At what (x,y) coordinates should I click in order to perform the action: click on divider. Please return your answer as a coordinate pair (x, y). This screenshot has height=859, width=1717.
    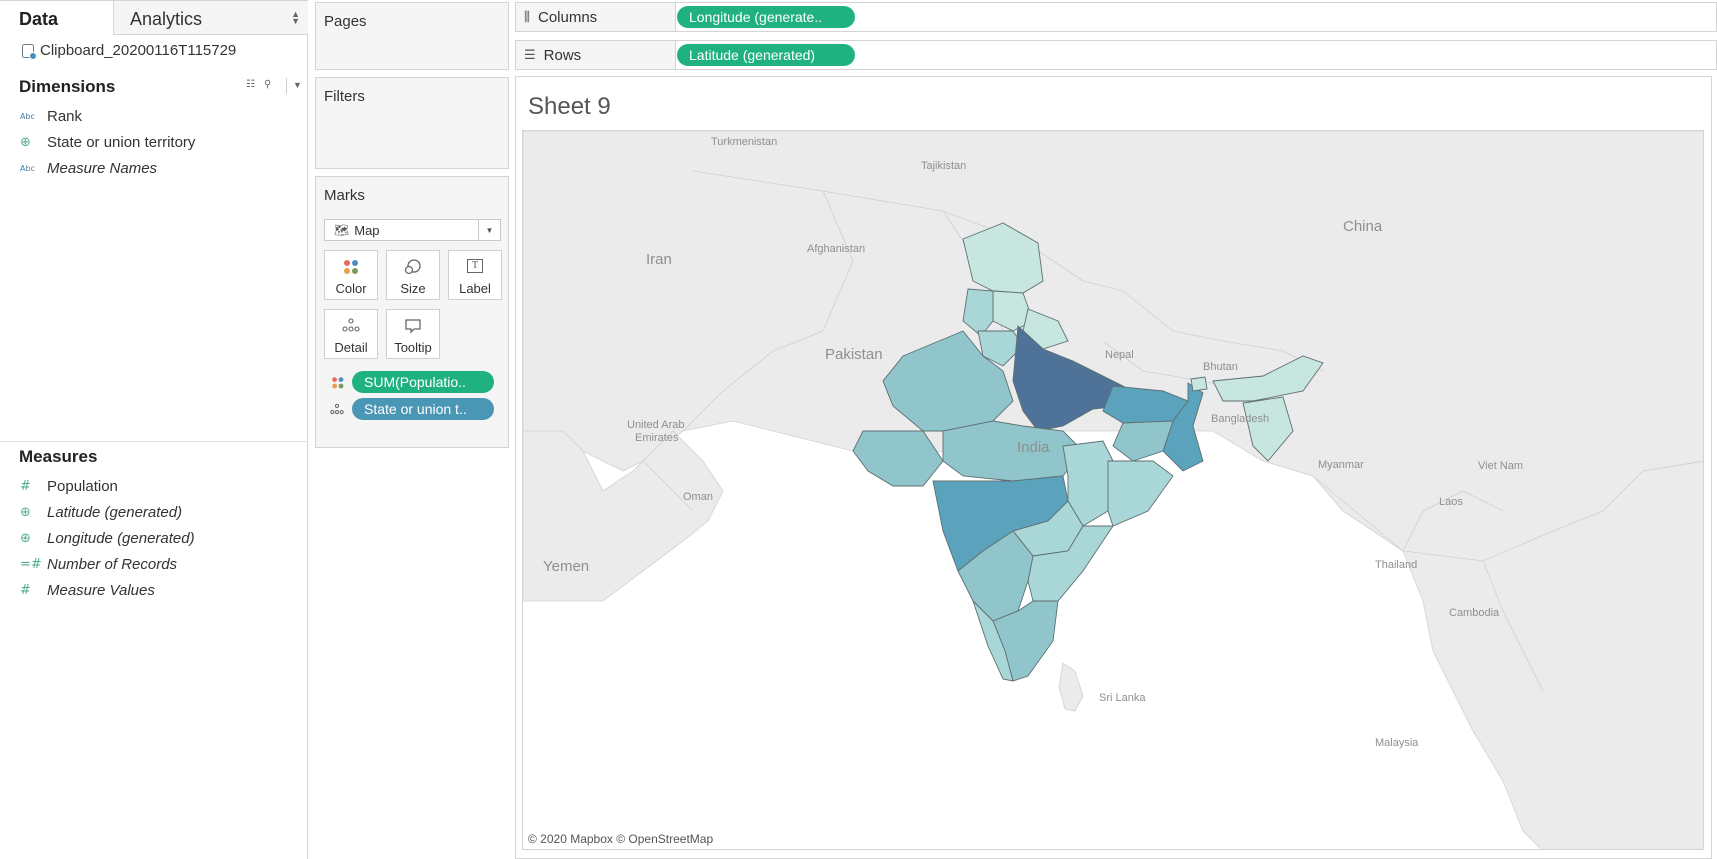
    Looking at the image, I should click on (286, 86).